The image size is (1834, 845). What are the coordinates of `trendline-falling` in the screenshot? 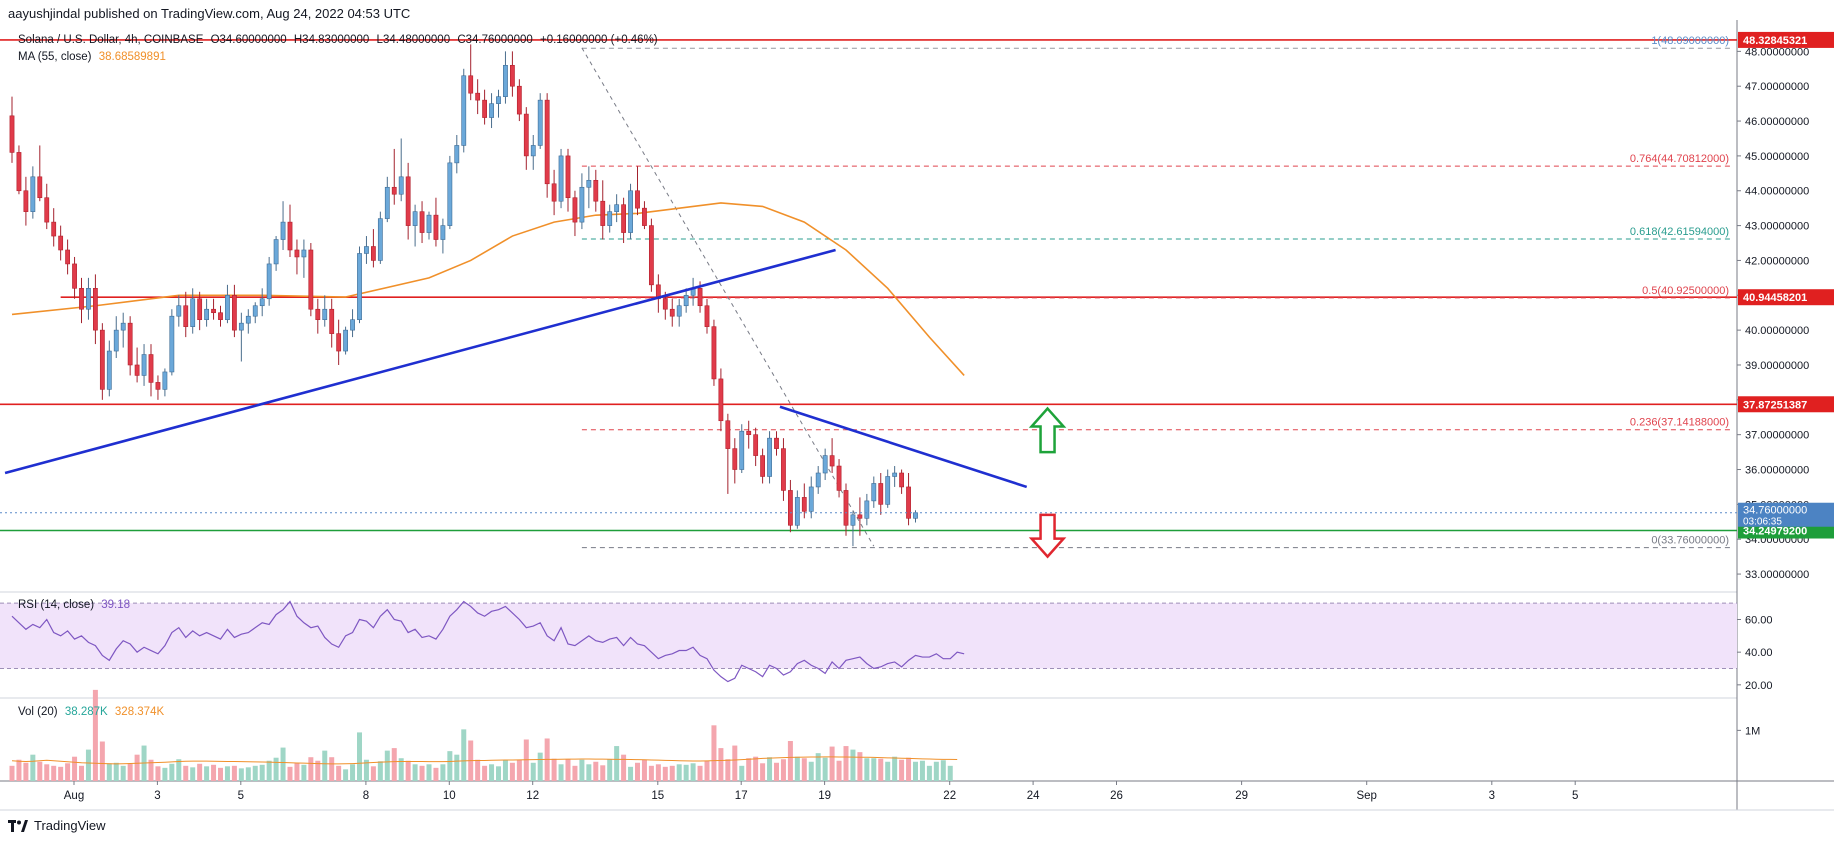 It's located at (903, 447).